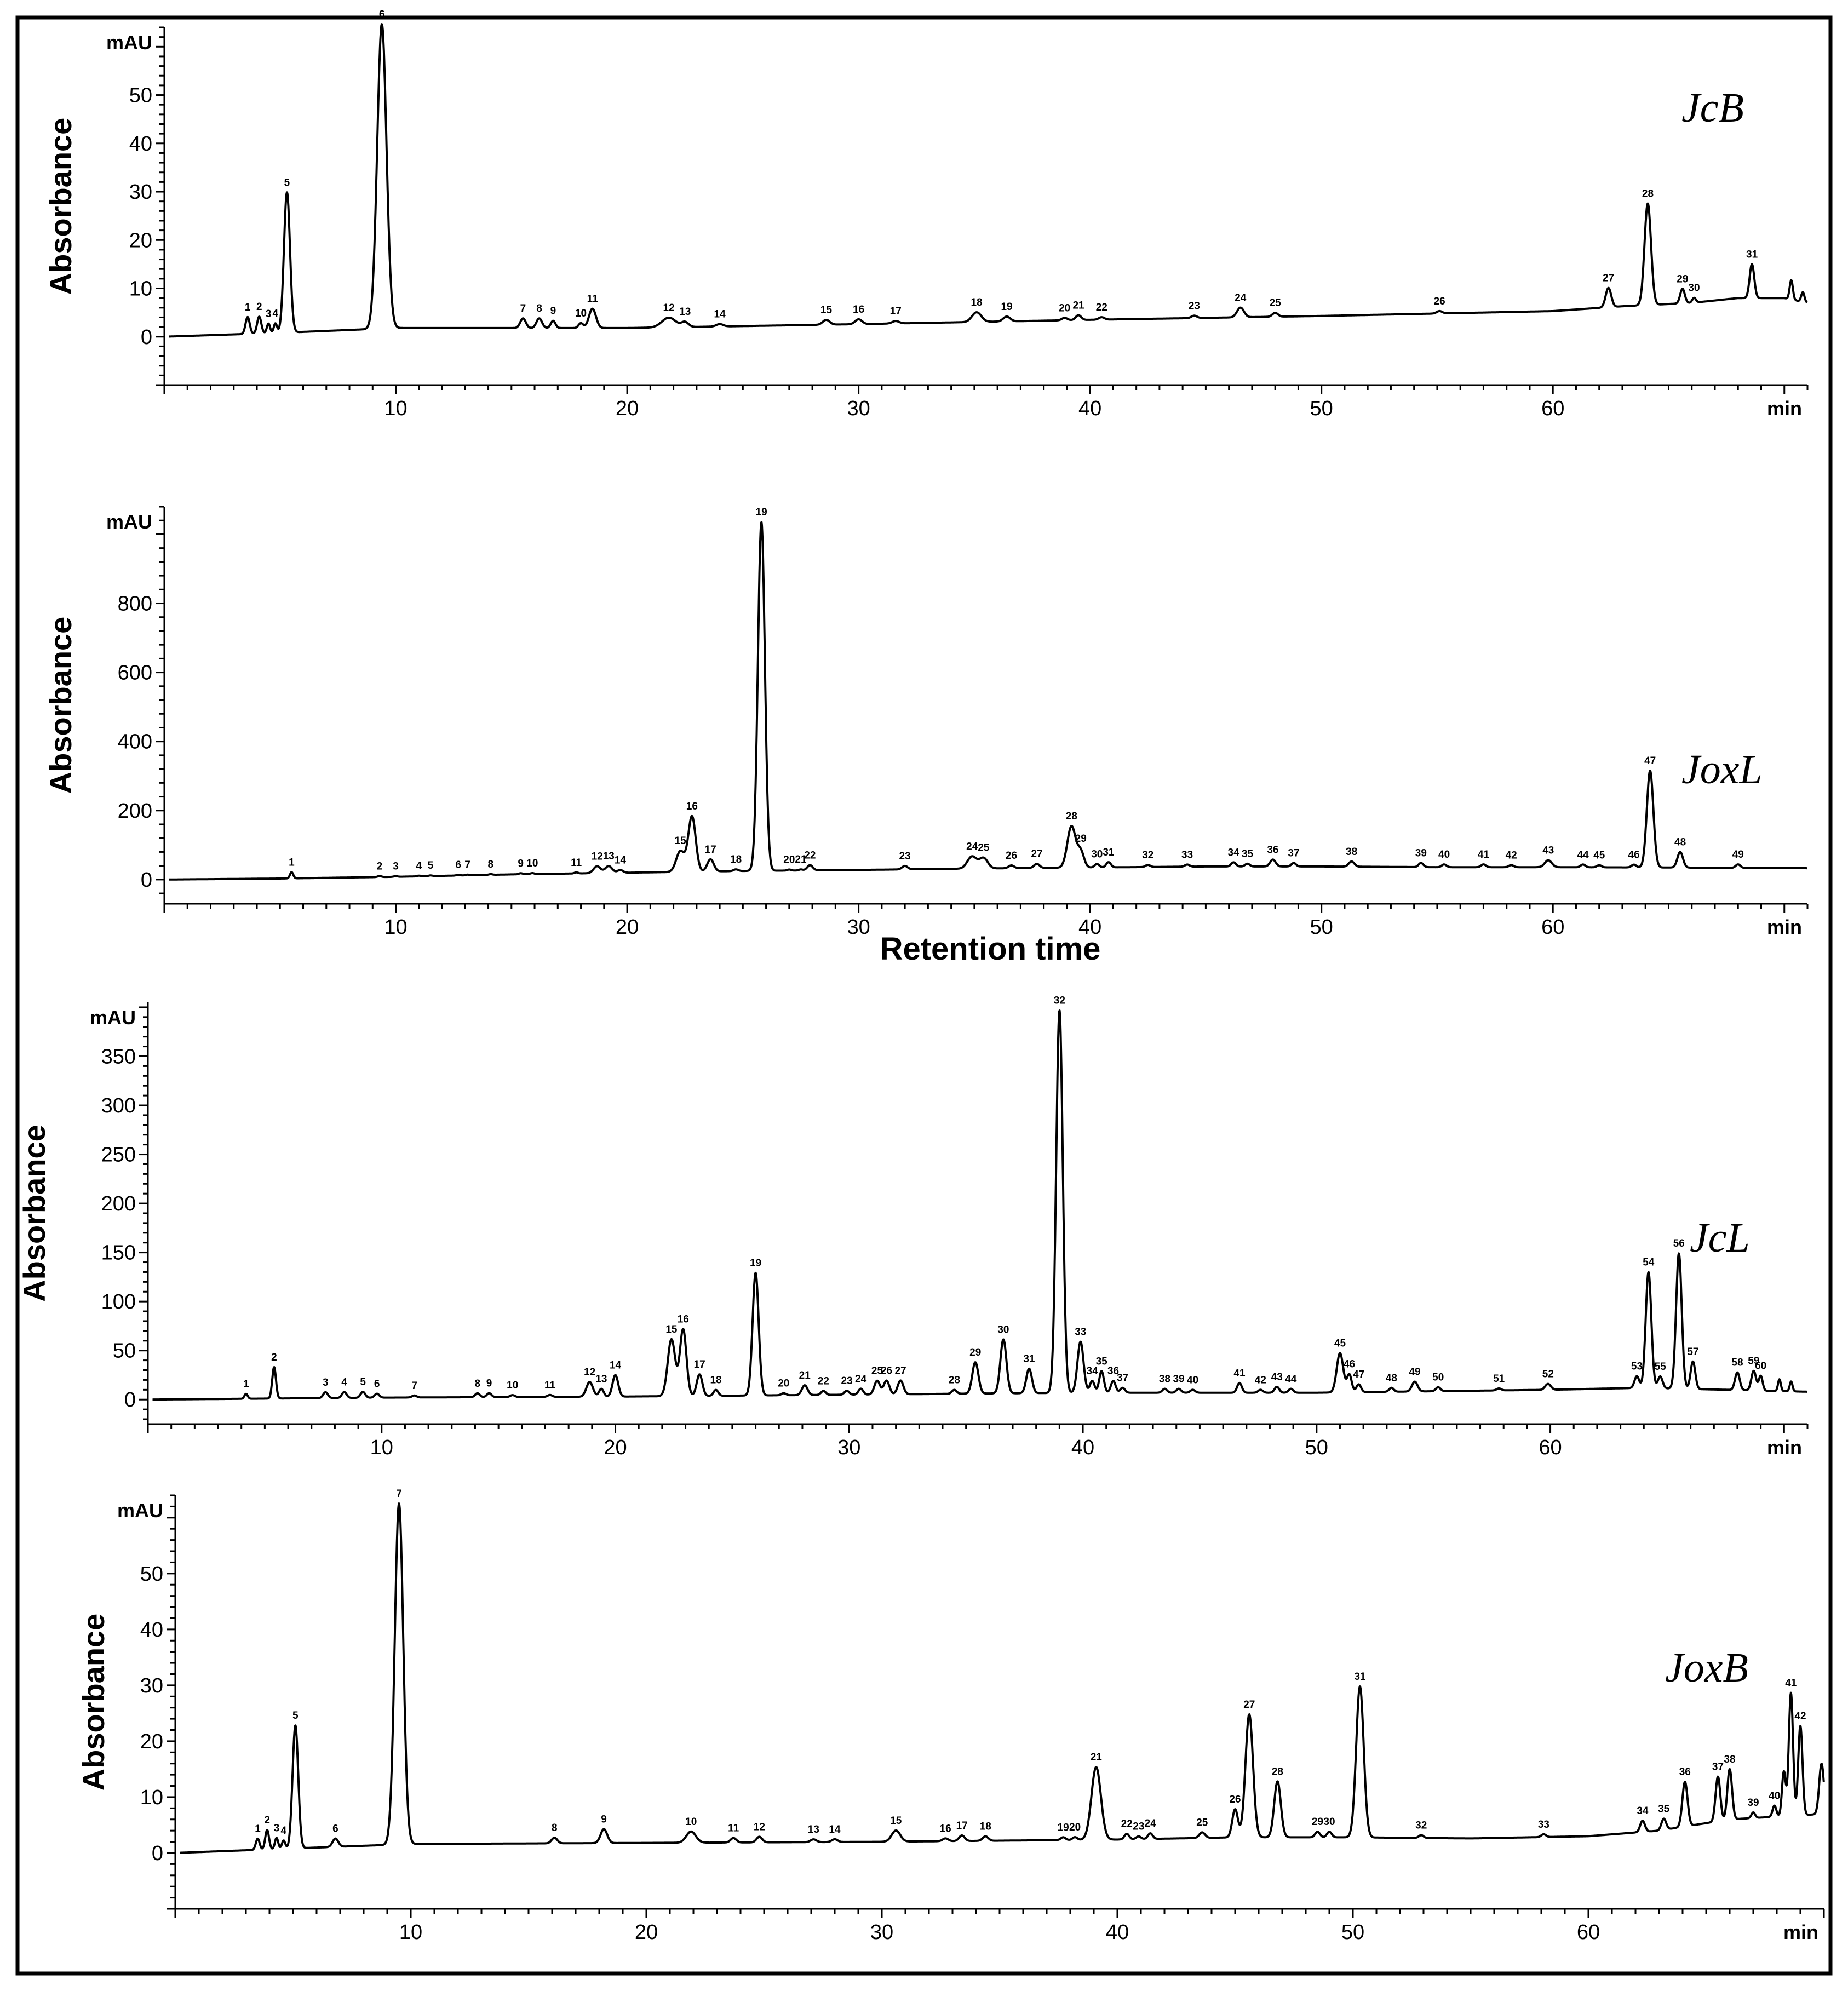 This screenshot has height=1991, width=1848. What do you see at coordinates (1649, 1263) in the screenshot?
I see `peak-label: 54` at bounding box center [1649, 1263].